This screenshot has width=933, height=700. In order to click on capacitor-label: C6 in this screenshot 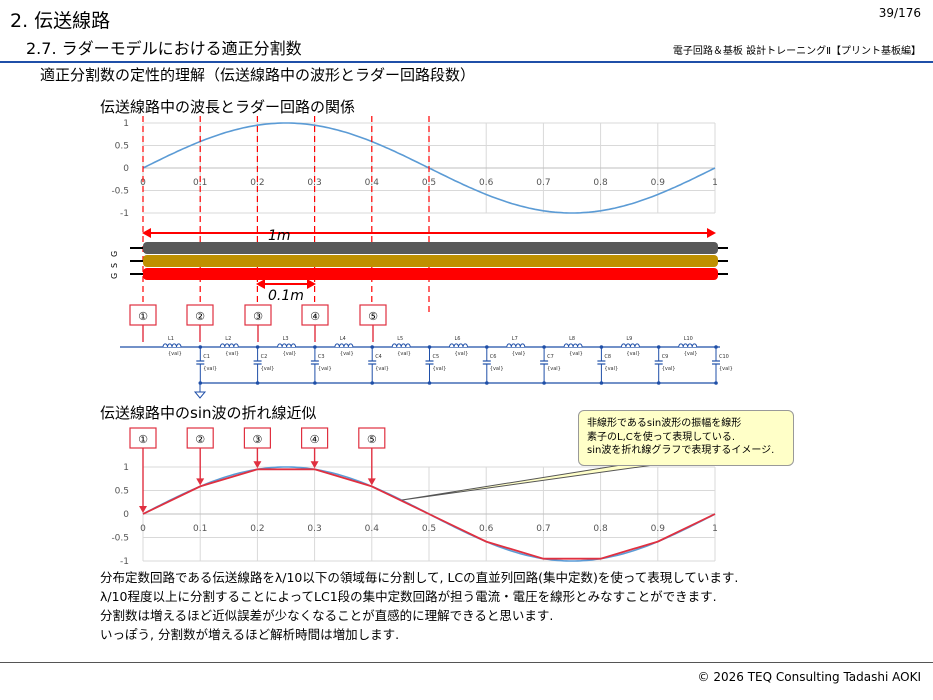, I will do `click(493, 357)`.